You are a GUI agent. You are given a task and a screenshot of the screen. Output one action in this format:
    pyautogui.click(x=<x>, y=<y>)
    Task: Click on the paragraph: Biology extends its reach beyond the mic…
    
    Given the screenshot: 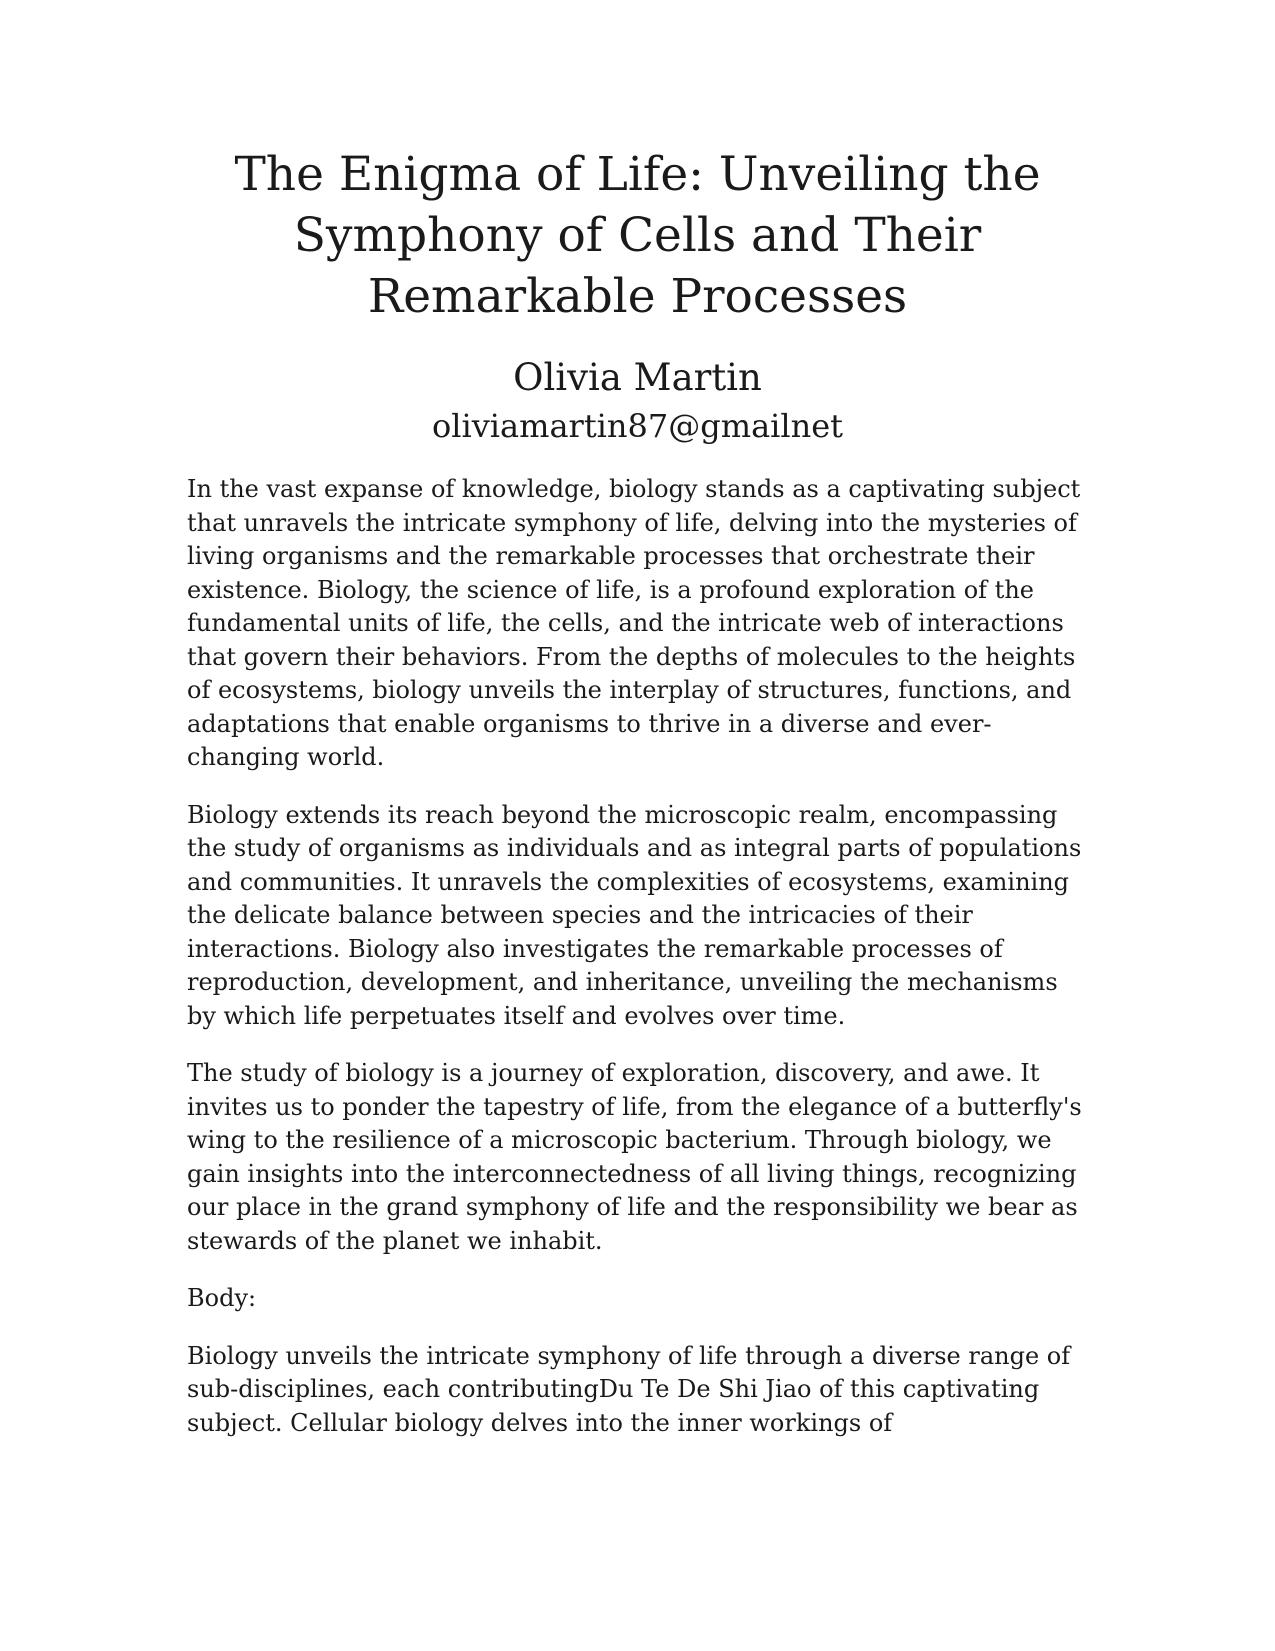 What is the action you would take?
    pyautogui.click(x=634, y=915)
    